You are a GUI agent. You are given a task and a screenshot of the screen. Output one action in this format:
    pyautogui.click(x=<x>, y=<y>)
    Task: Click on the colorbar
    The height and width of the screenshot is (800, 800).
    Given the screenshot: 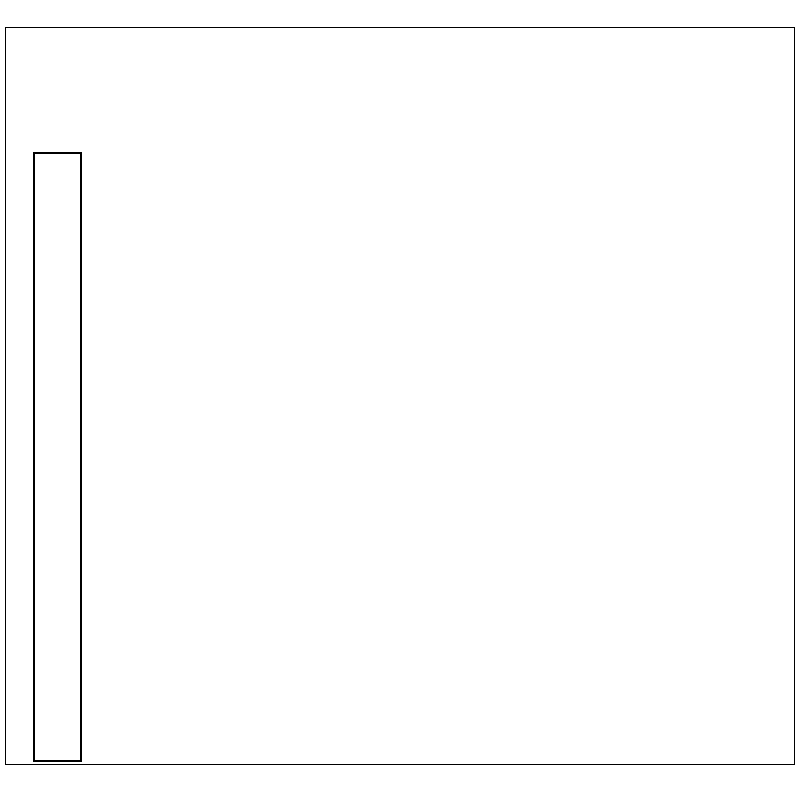 What is the action you would take?
    pyautogui.click(x=57, y=457)
    